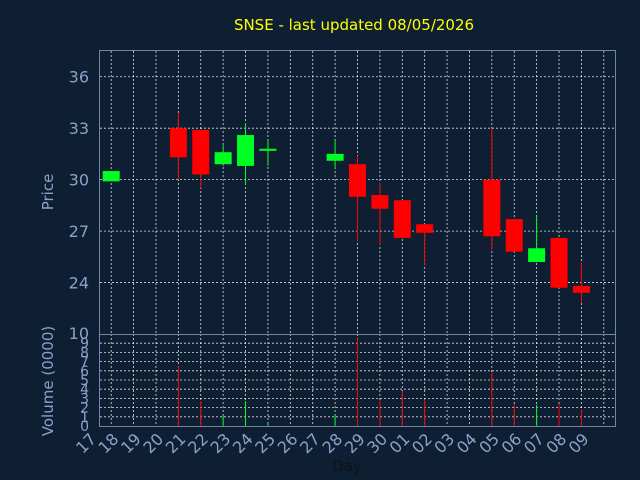 The image size is (640, 480). Describe the element at coordinates (354, 25) in the screenshot. I see `chart-title: SNSE - last updated 08/05/2026` at that location.